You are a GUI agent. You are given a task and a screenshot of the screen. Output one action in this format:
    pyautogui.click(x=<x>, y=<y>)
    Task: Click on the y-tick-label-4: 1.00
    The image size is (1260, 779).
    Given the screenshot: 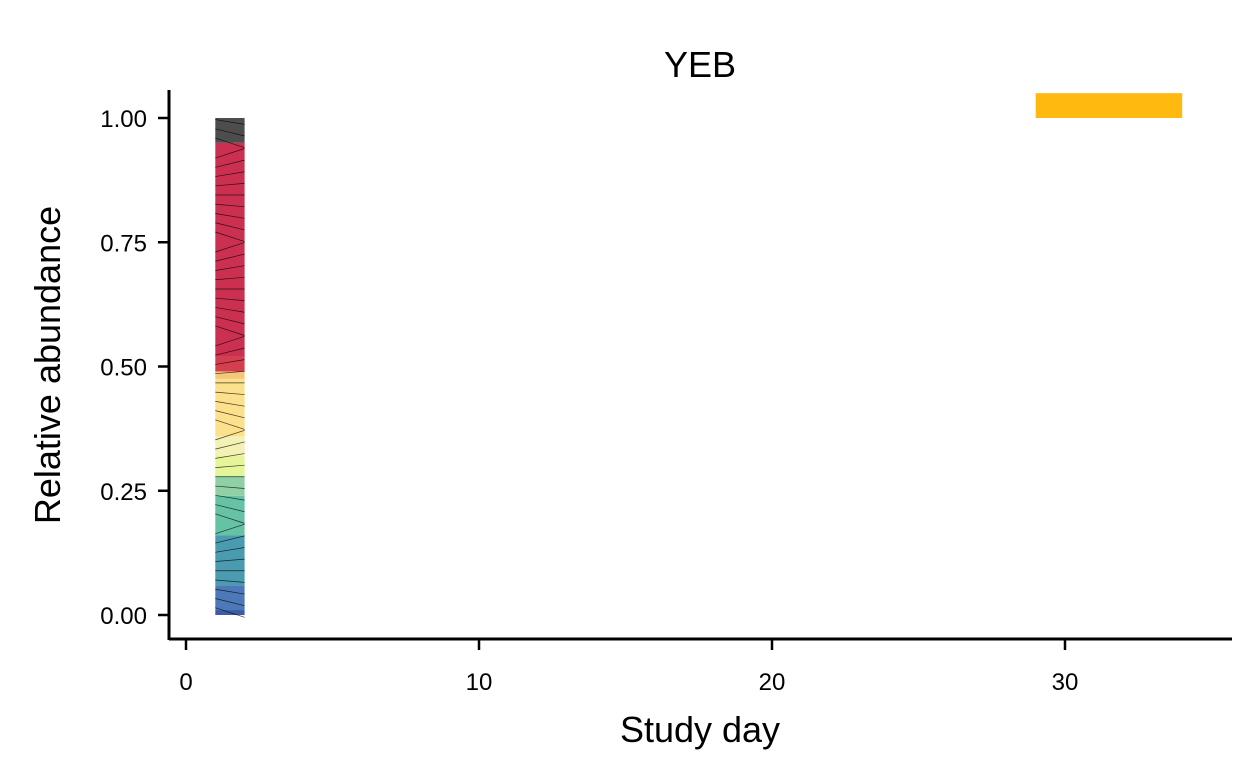 What is the action you would take?
    pyautogui.click(x=123, y=119)
    